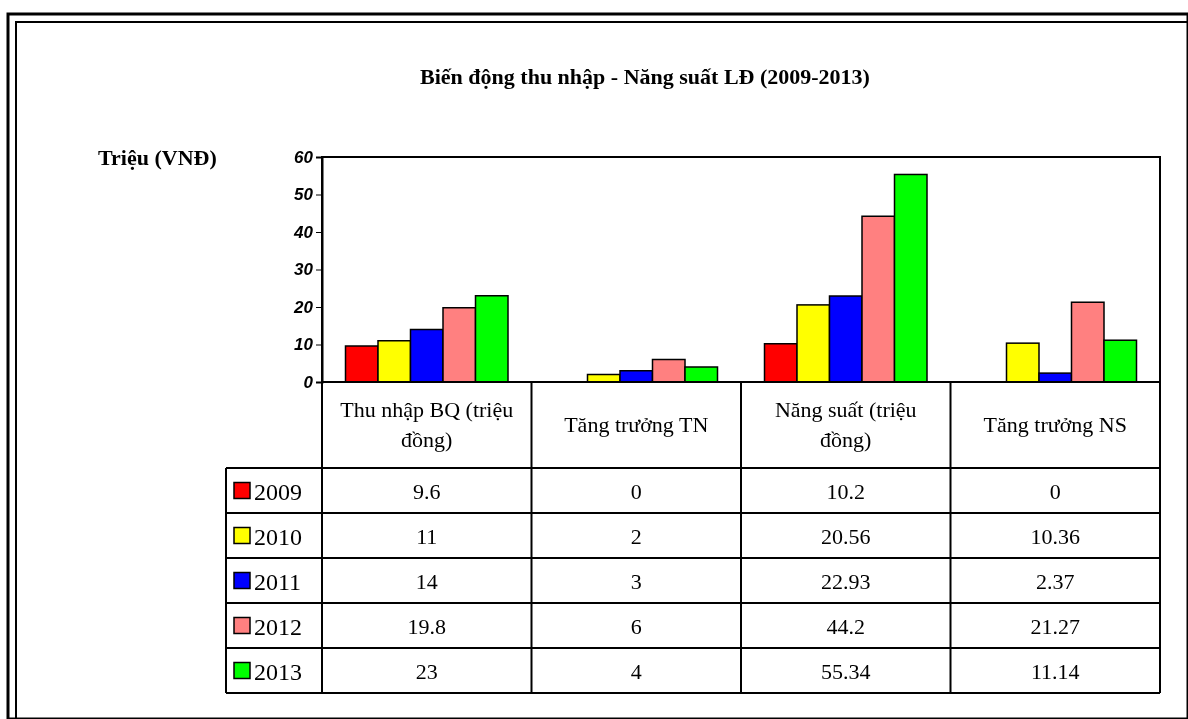 The height and width of the screenshot is (719, 1188). What do you see at coordinates (278, 536) in the screenshot?
I see `legend-label: 2010` at bounding box center [278, 536].